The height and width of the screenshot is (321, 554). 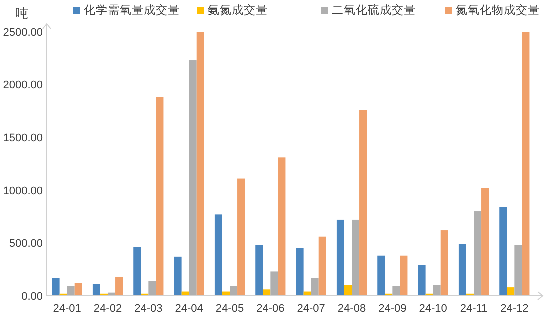 What do you see at coordinates (311, 309) in the screenshot?
I see `x-tick-label: 24-07` at bounding box center [311, 309].